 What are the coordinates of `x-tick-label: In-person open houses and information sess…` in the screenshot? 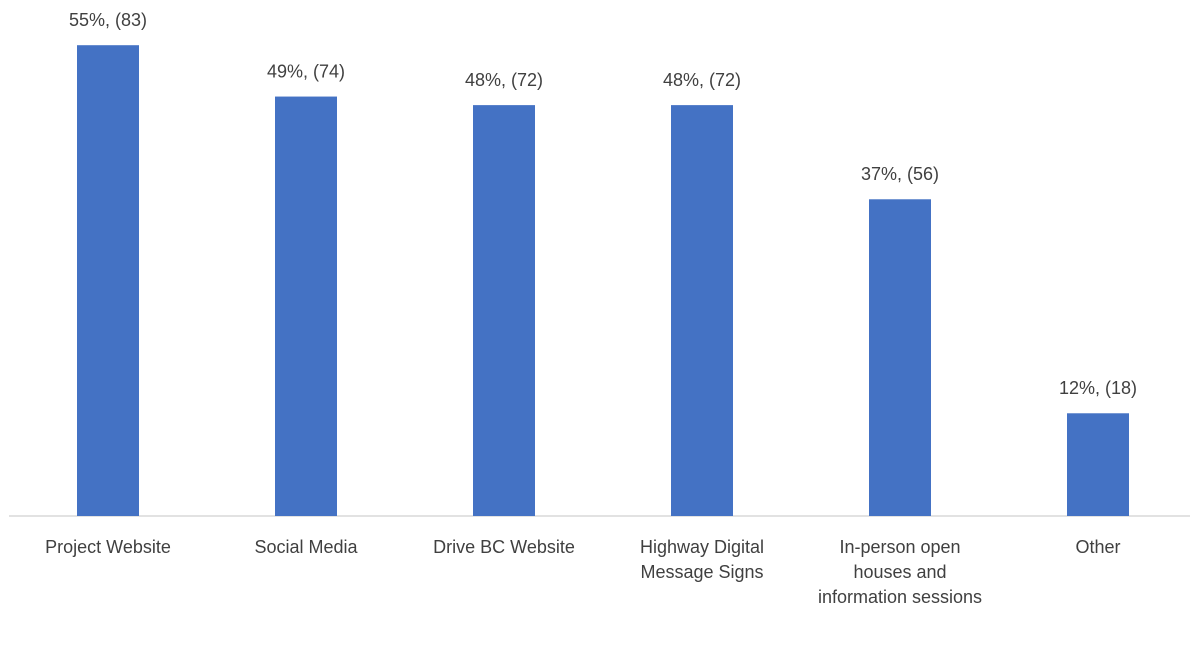 It's located at (900, 572).